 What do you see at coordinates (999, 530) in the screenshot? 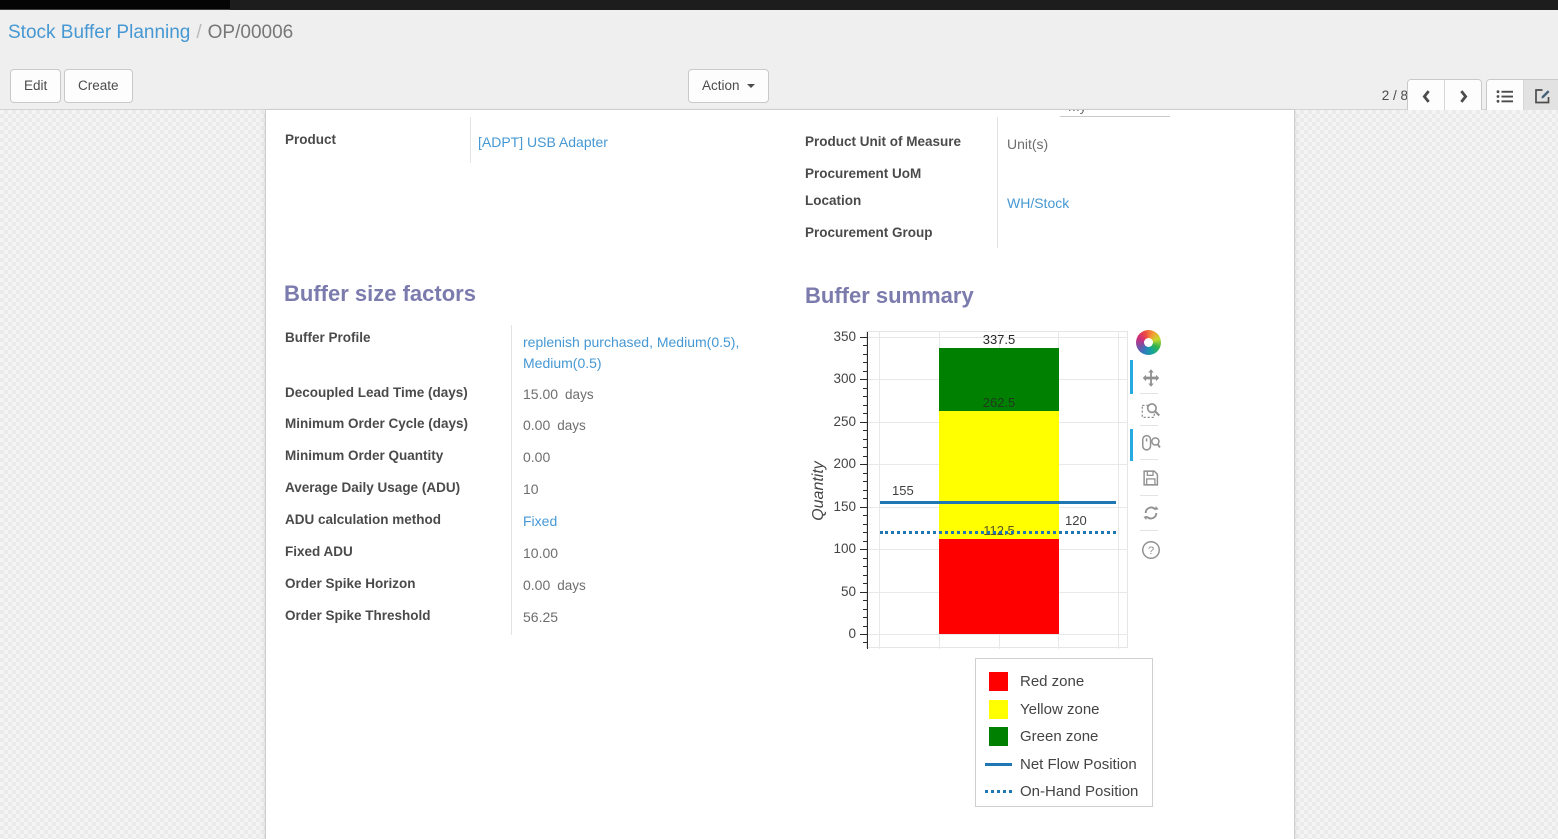
I see `zone-boundary-label: 112.5` at bounding box center [999, 530].